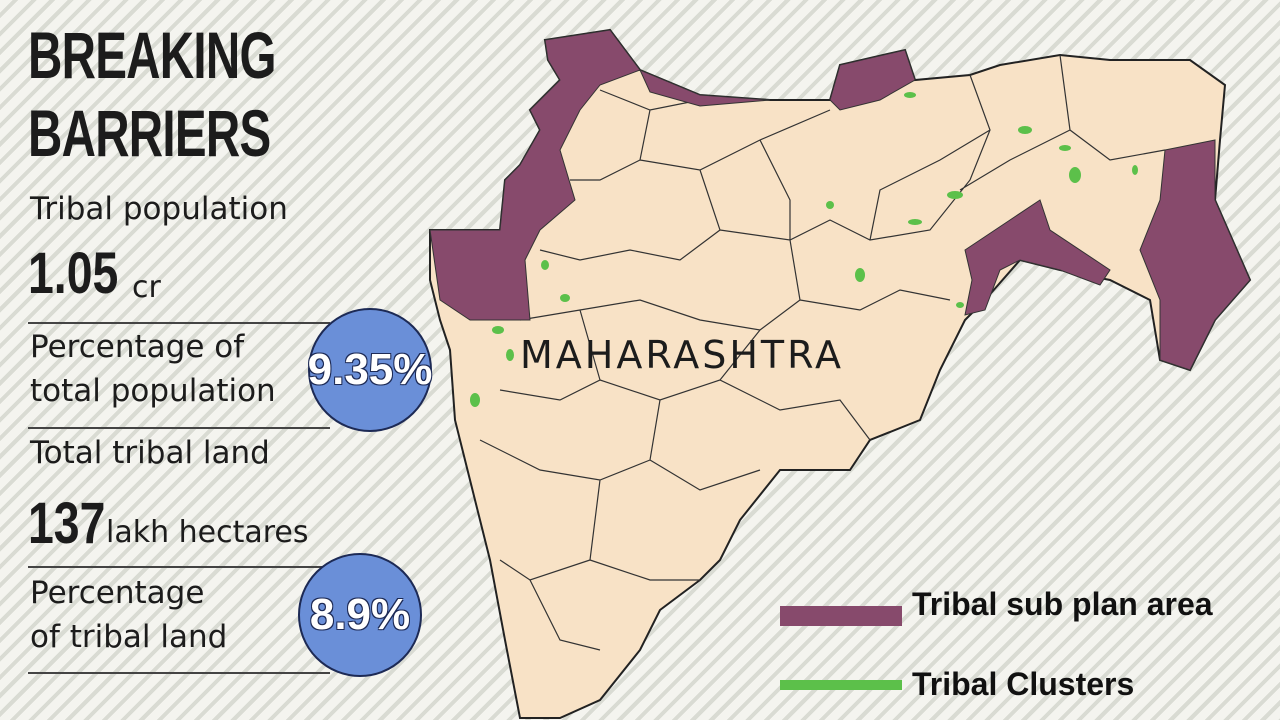  I want to click on stat-value: 137, so click(67, 523).